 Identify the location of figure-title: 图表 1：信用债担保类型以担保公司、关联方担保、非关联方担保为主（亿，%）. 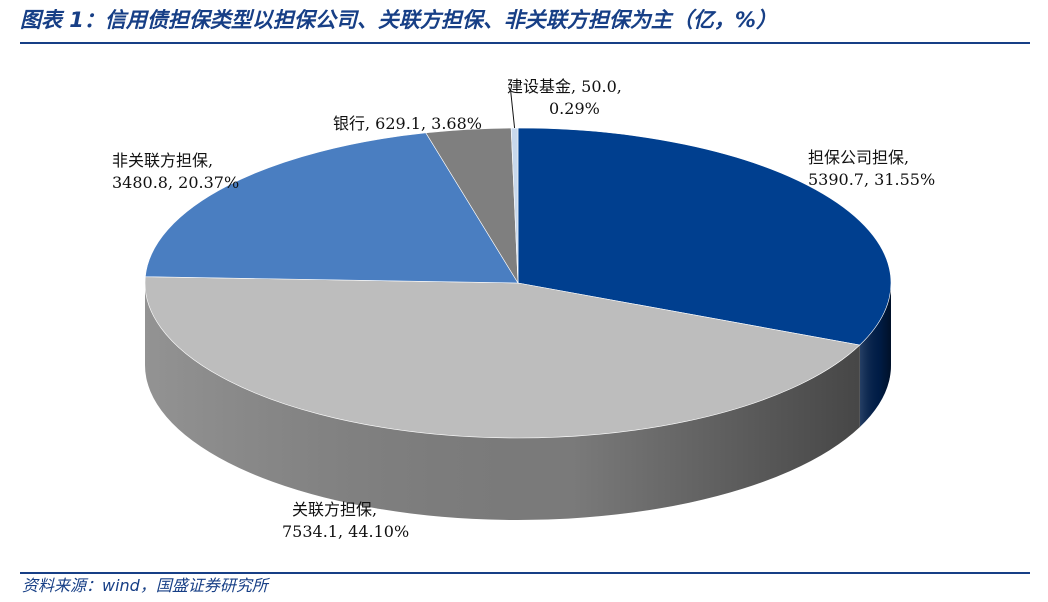
(398, 20).